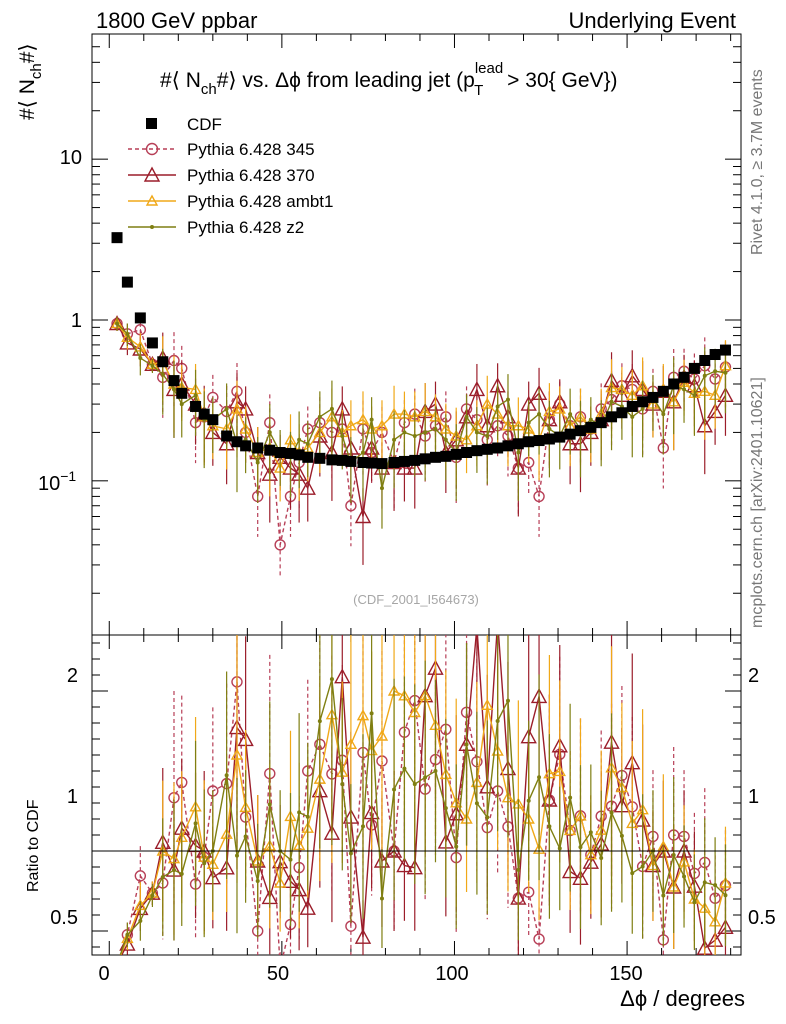 The image size is (786, 1024). What do you see at coordinates (625, 974) in the screenshot?
I see `x-tick-label-150: 150` at bounding box center [625, 974].